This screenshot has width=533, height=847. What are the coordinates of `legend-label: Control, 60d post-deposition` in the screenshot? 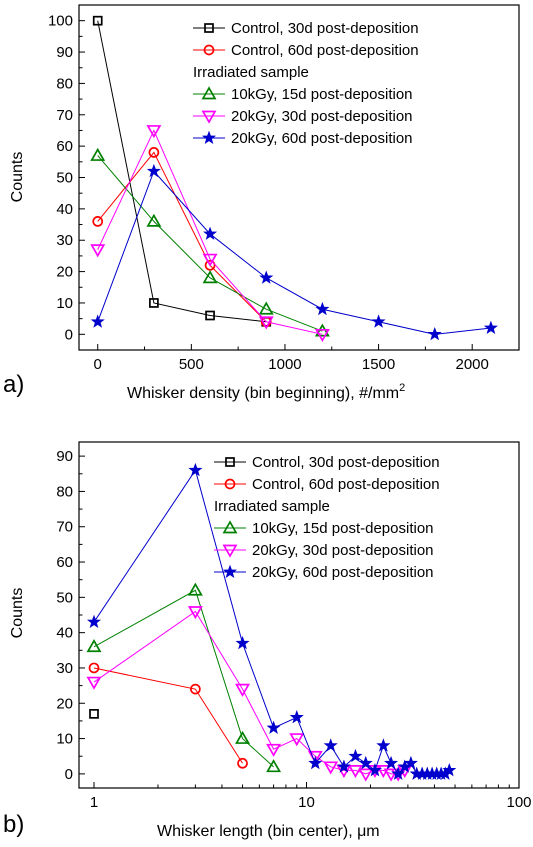 It's located at (346, 484).